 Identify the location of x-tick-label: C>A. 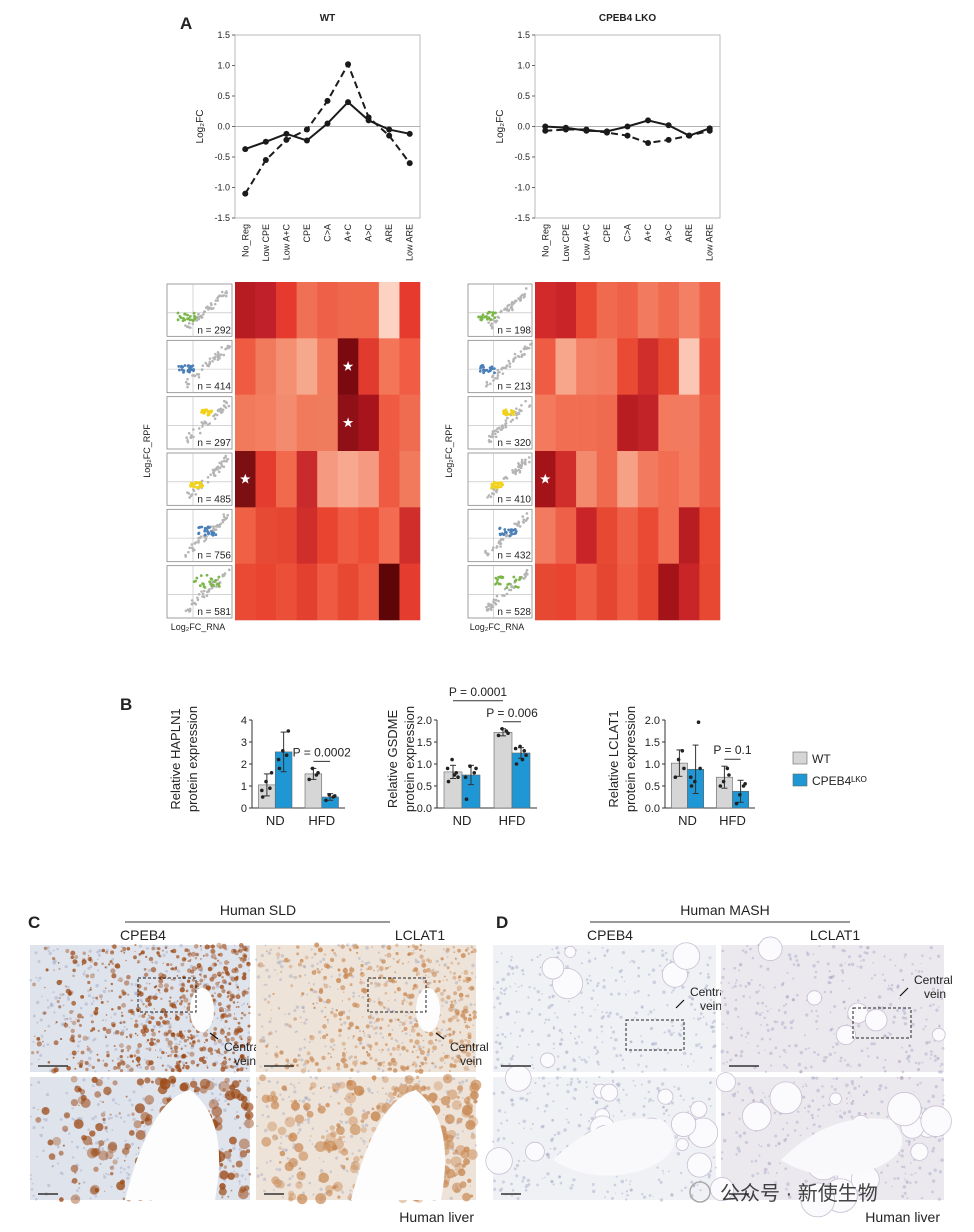
(628, 233).